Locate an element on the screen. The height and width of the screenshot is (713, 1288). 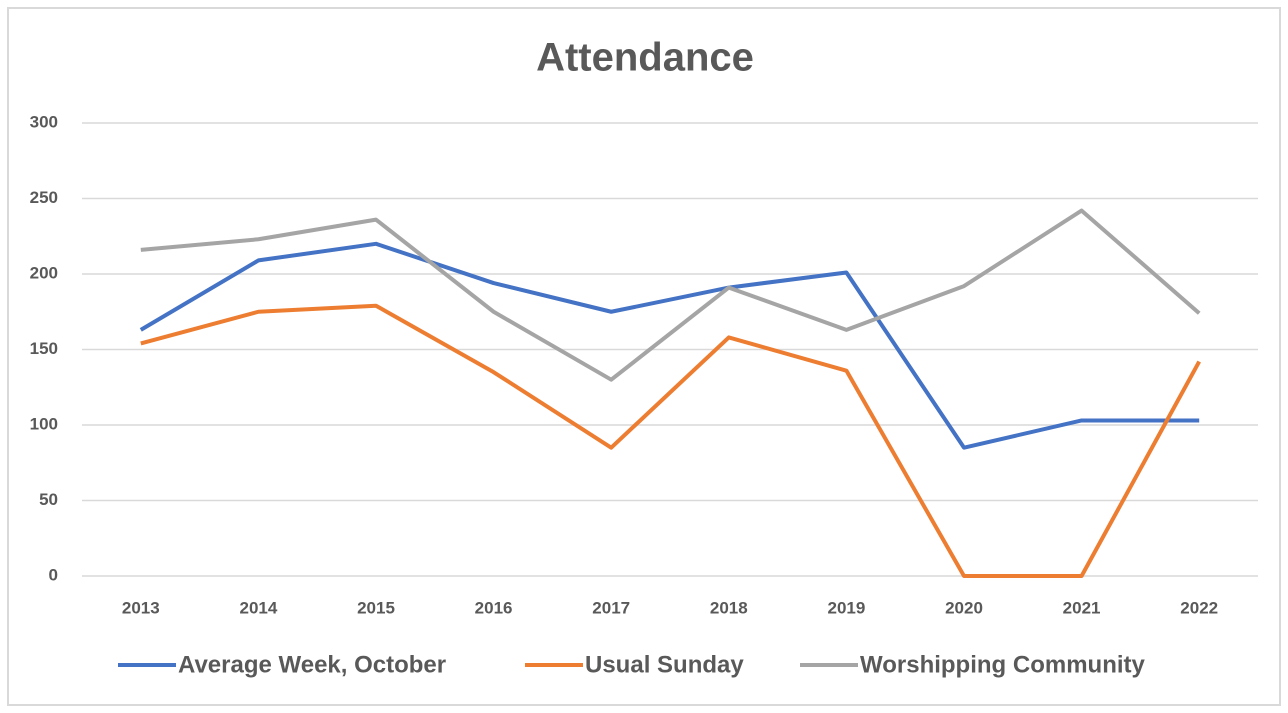
y-tick-label: 150 is located at coordinates (44, 348).